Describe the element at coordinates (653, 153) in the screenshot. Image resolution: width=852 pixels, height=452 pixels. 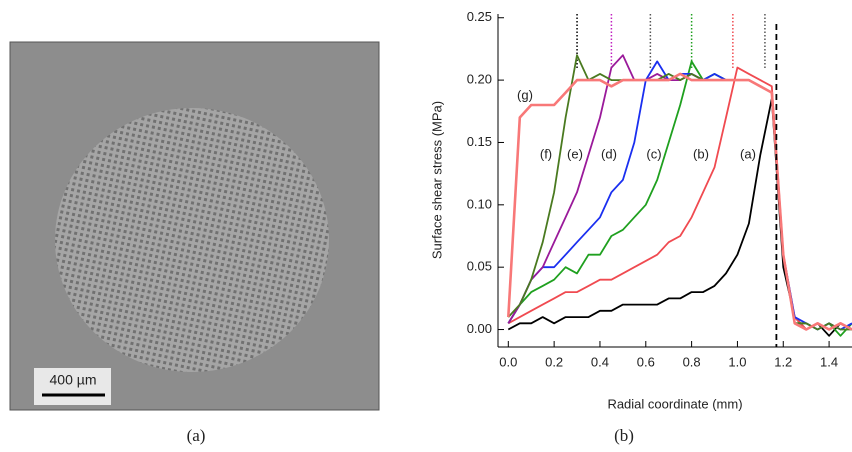
I see `curve-label: (c)` at that location.